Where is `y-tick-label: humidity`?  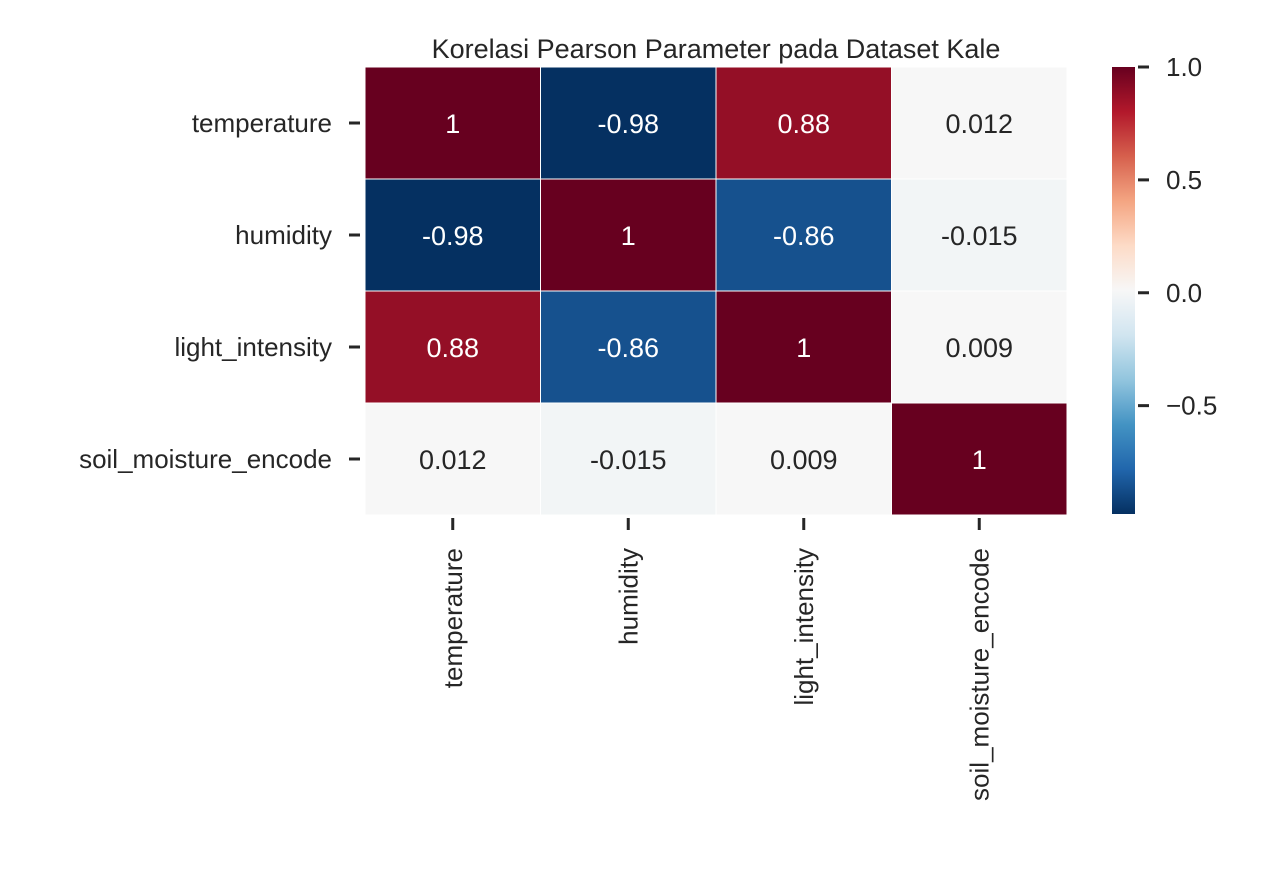
y-tick-label: humidity is located at coordinates (283, 235).